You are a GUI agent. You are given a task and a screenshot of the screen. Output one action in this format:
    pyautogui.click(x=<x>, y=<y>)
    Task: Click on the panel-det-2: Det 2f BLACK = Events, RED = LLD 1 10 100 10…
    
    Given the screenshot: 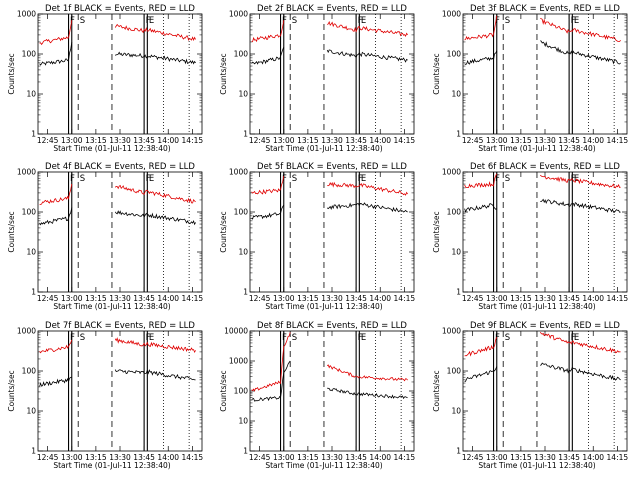 What is the action you would take?
    pyautogui.click(x=317, y=78)
    